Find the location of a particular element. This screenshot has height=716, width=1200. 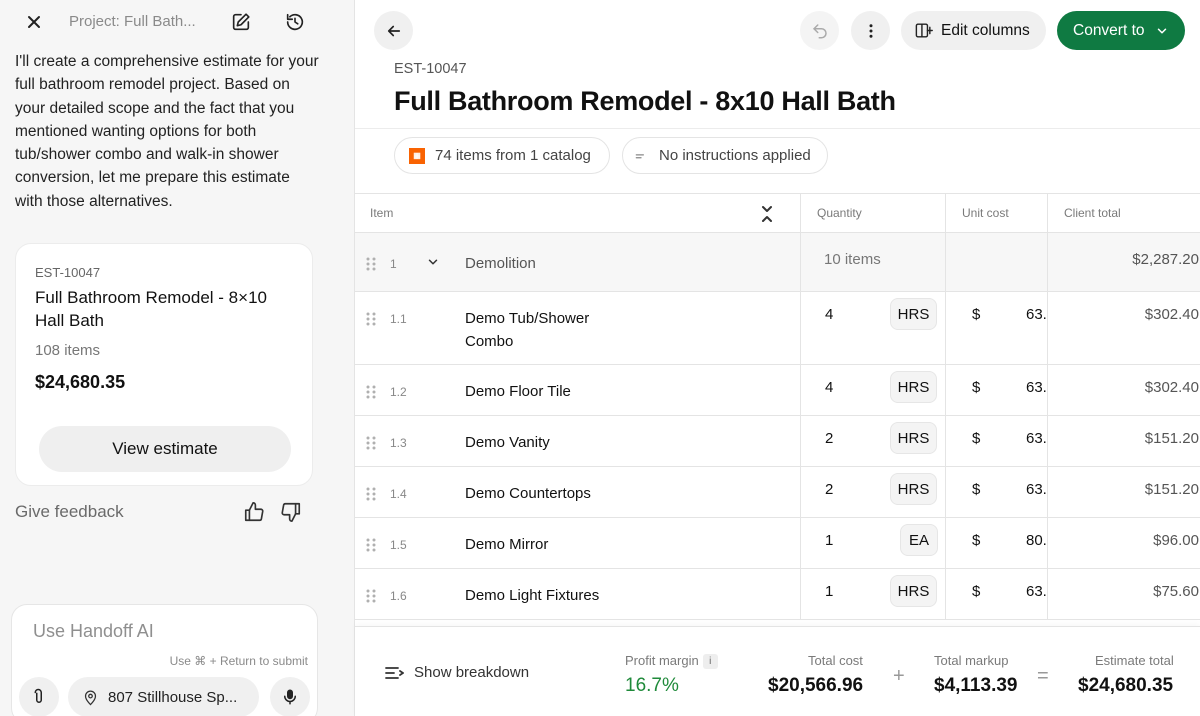

instructions-chip: No instructions applied is located at coordinates (725, 155).